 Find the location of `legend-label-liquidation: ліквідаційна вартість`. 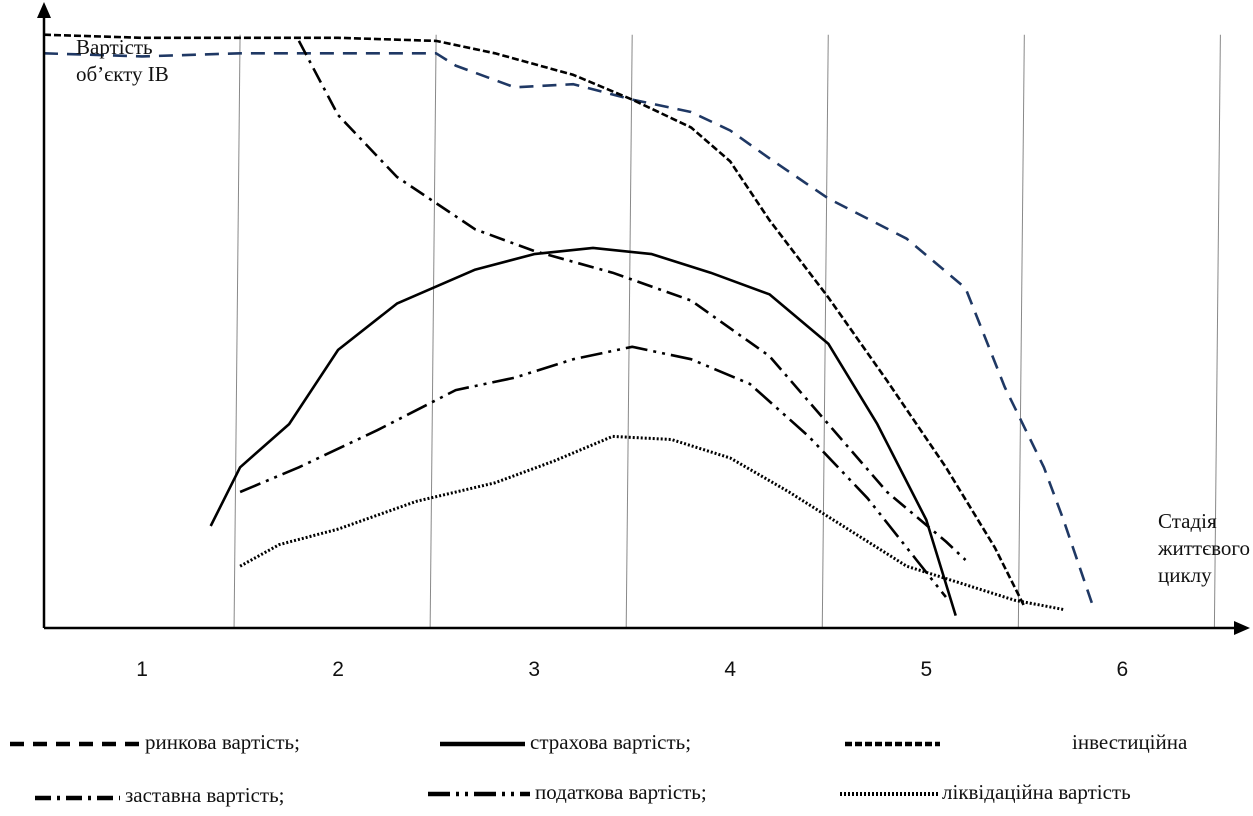

legend-label-liquidation: ліквідаційна вартість is located at coordinates (1036, 792).